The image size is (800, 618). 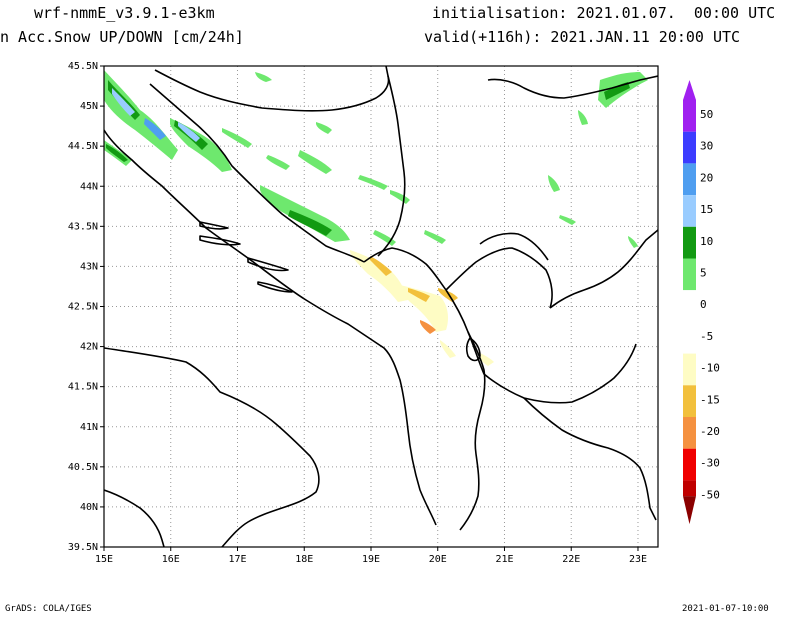 I want to click on colorbar-label: 30, so click(x=706, y=146).